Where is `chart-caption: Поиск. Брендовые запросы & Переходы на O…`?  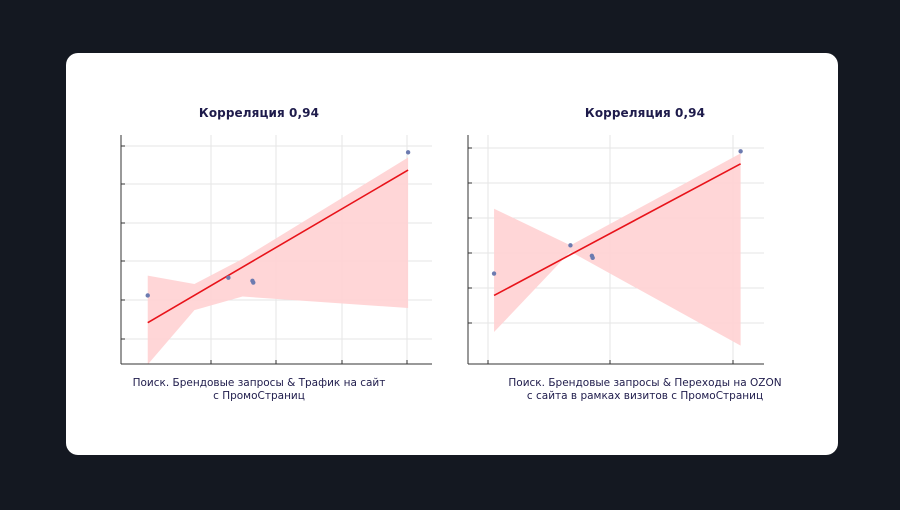
chart-caption: Поиск. Брендовые запросы & Переходы на O… is located at coordinates (645, 390).